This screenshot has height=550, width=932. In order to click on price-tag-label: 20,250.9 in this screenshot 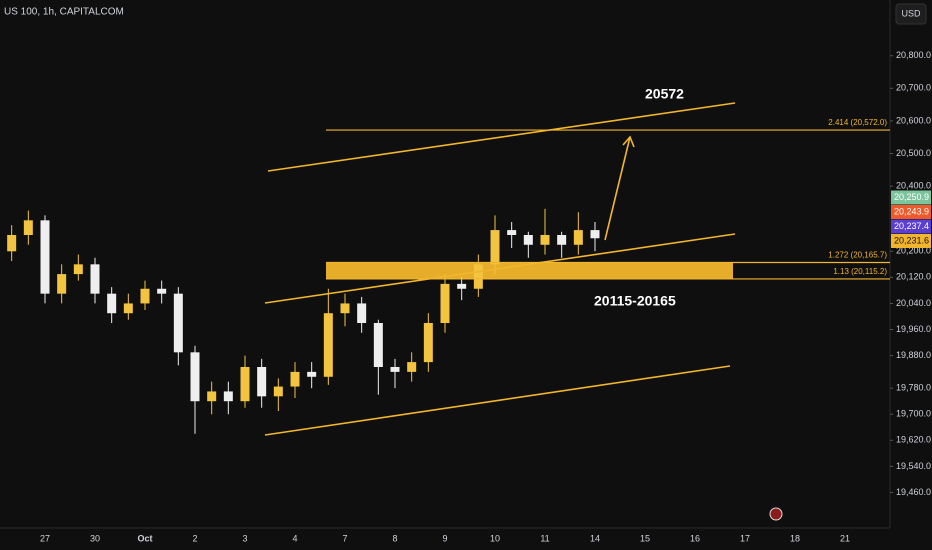, I will do `click(911, 197)`.